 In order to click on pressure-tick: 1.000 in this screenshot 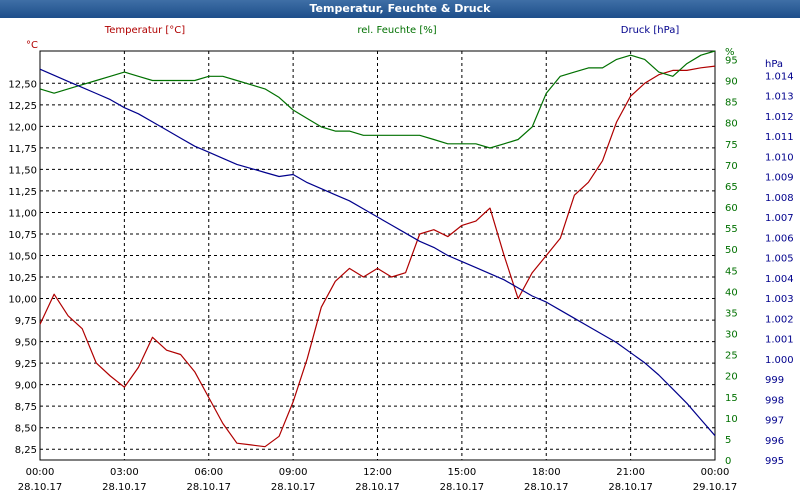, I will do `click(779, 360)`.